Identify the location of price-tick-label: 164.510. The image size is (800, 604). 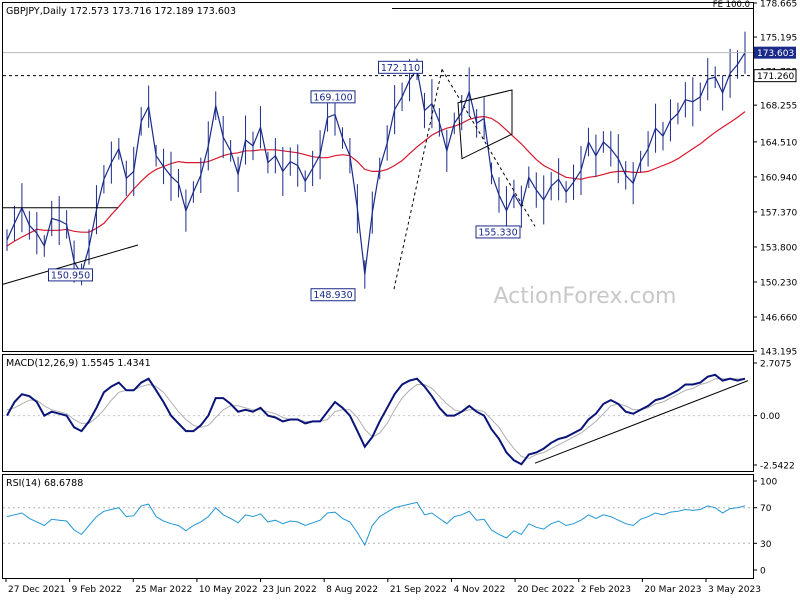
(778, 143).